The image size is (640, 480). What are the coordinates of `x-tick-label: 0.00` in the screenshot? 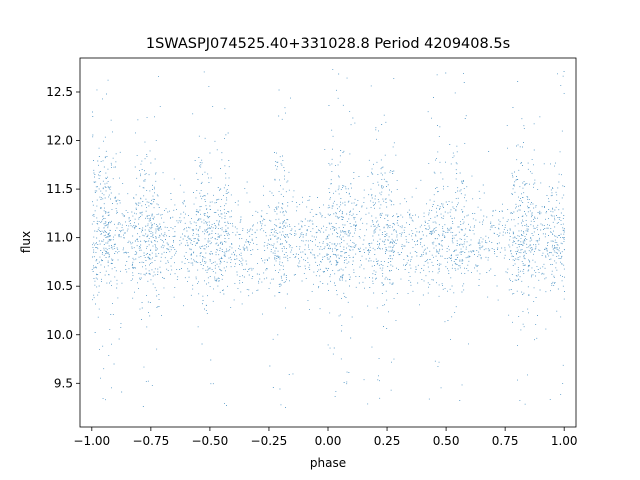 It's located at (328, 441).